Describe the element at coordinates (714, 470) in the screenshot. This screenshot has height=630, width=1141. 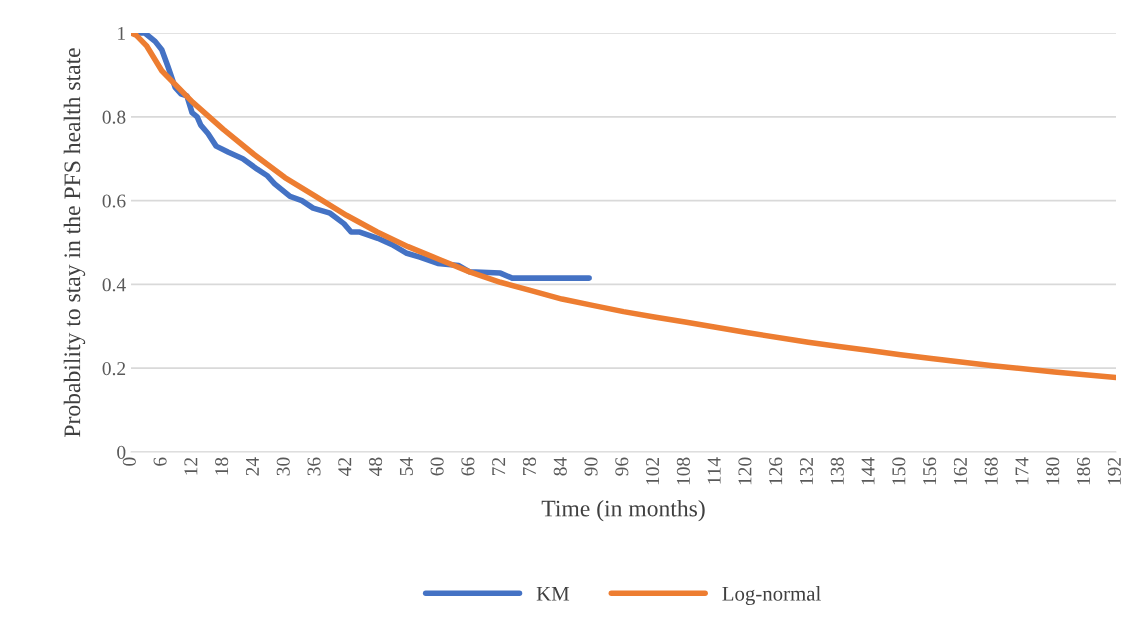
I see `x-tick-label: 114` at that location.